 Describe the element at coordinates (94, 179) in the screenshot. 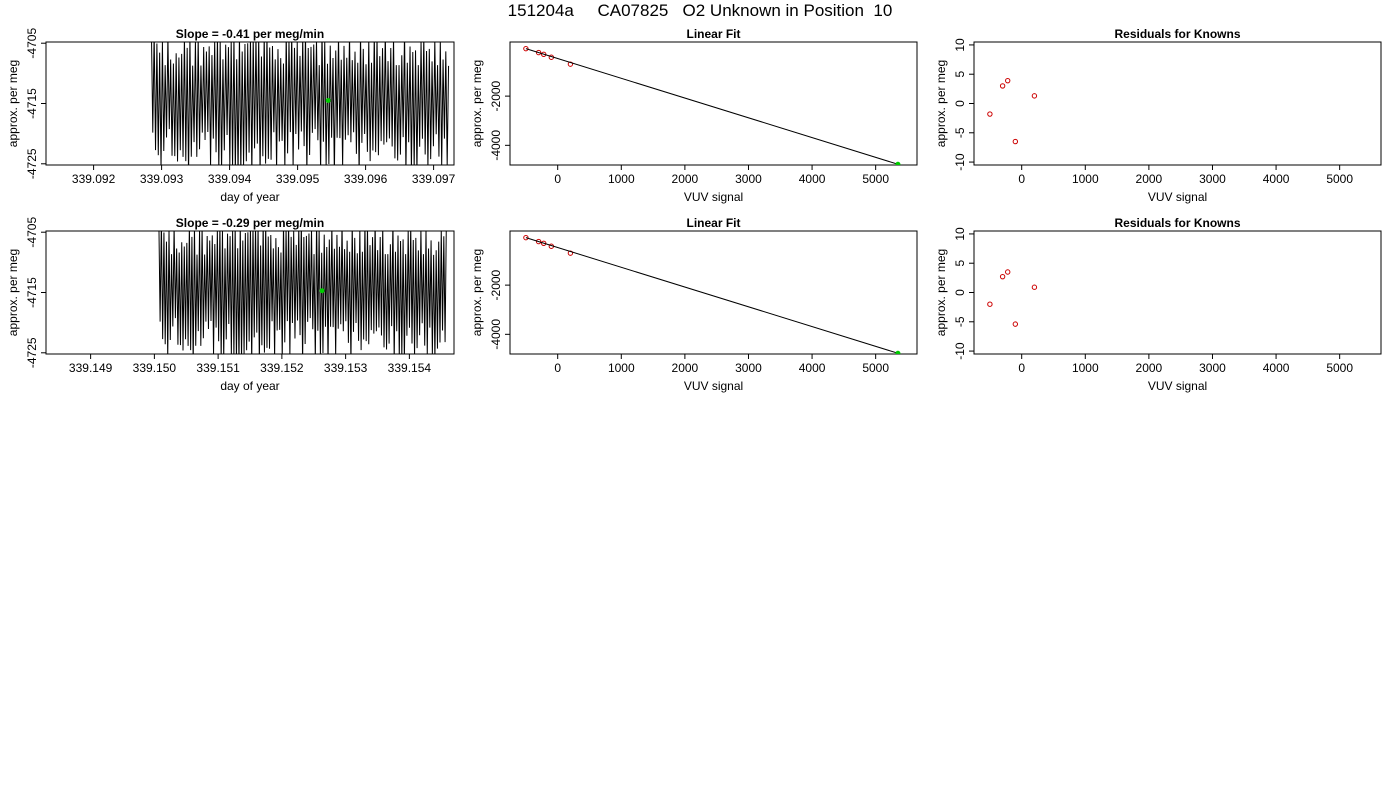

I see `x-tick-label: 339.092` at that location.